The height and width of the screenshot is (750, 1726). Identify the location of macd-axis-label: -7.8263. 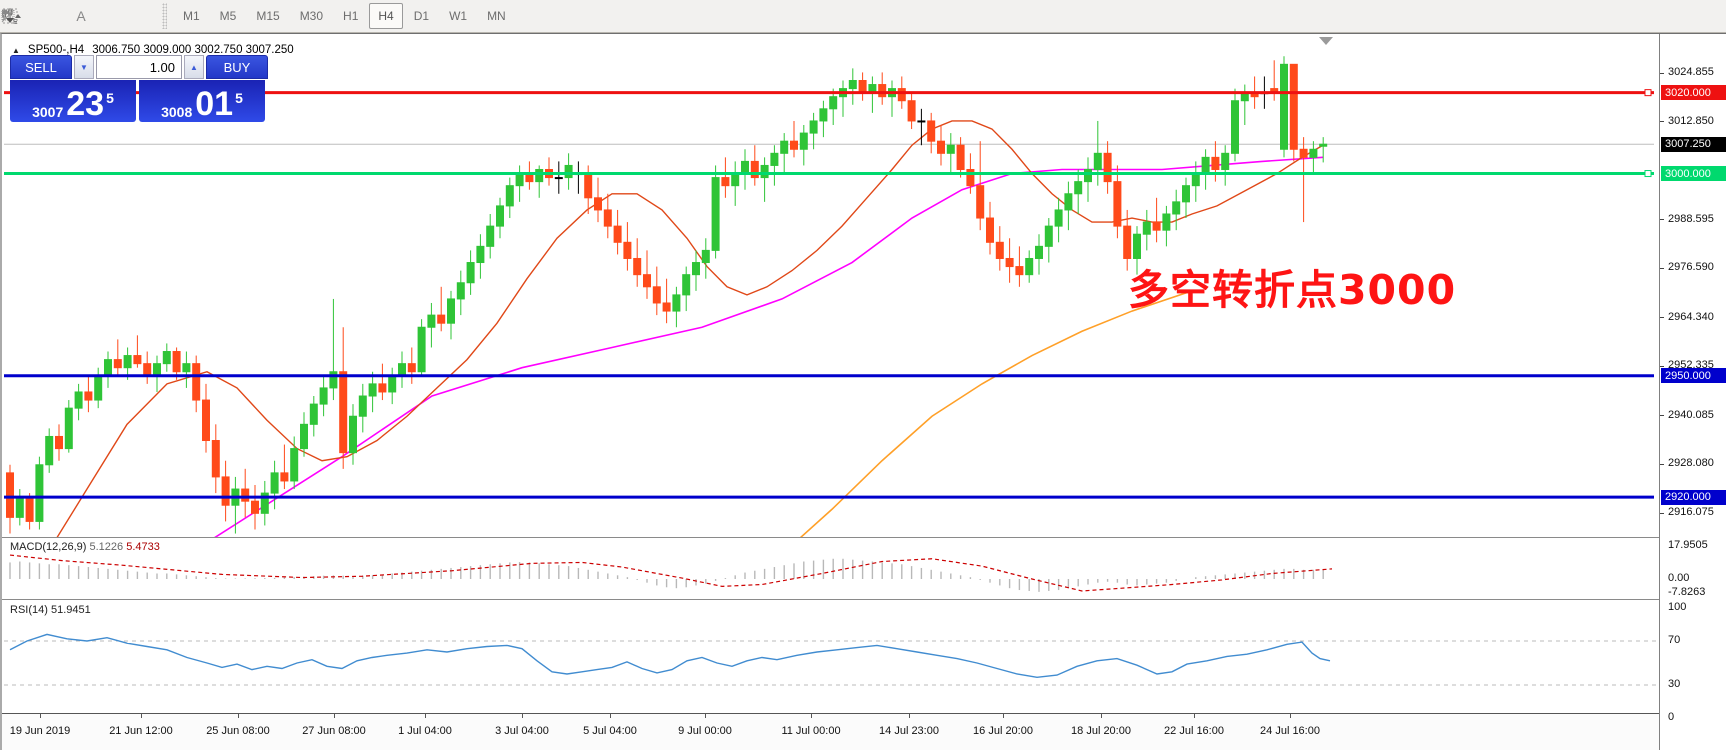
(1687, 592).